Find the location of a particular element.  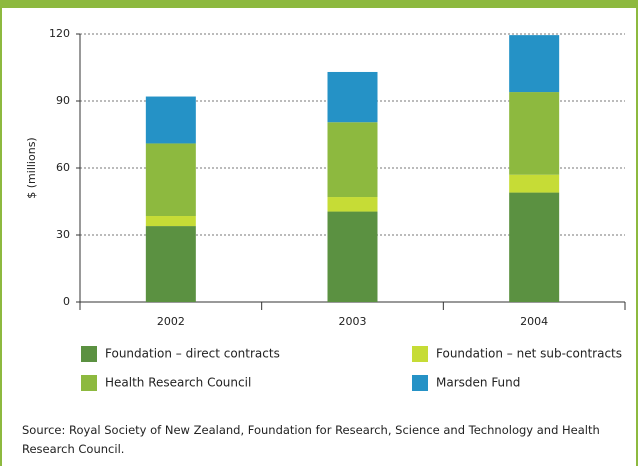

legend-label: Marsden Fund is located at coordinates (478, 383).